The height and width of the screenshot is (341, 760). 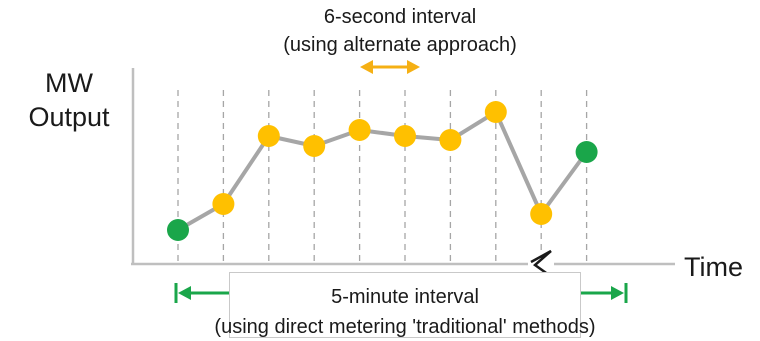 I want to click on six-second-interval-subtitle: (using alternate approach), so click(x=400, y=45).